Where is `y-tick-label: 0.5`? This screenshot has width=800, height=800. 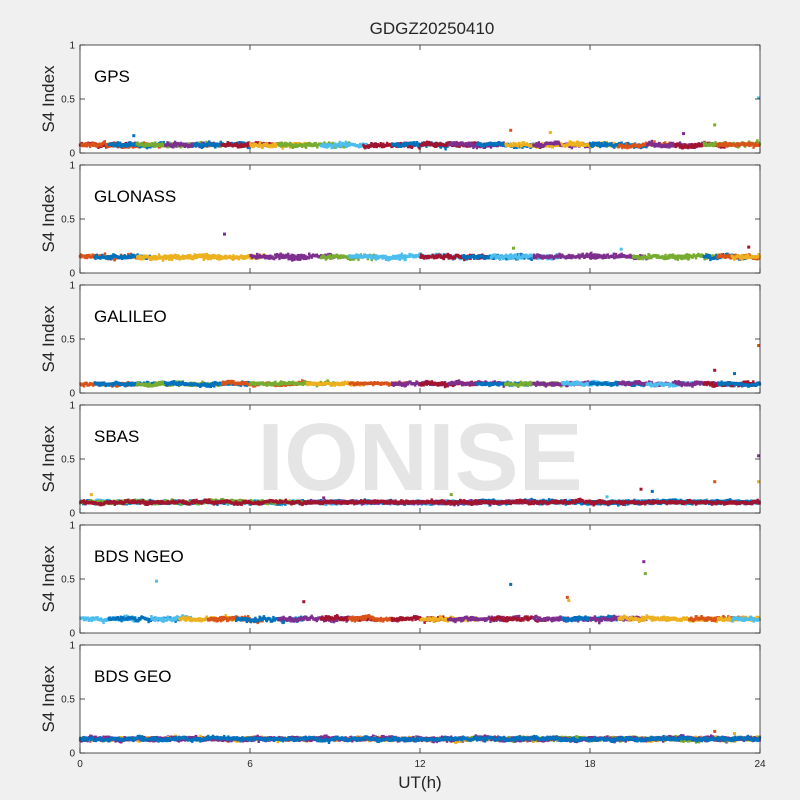
y-tick-label: 0.5 is located at coordinates (68, 100).